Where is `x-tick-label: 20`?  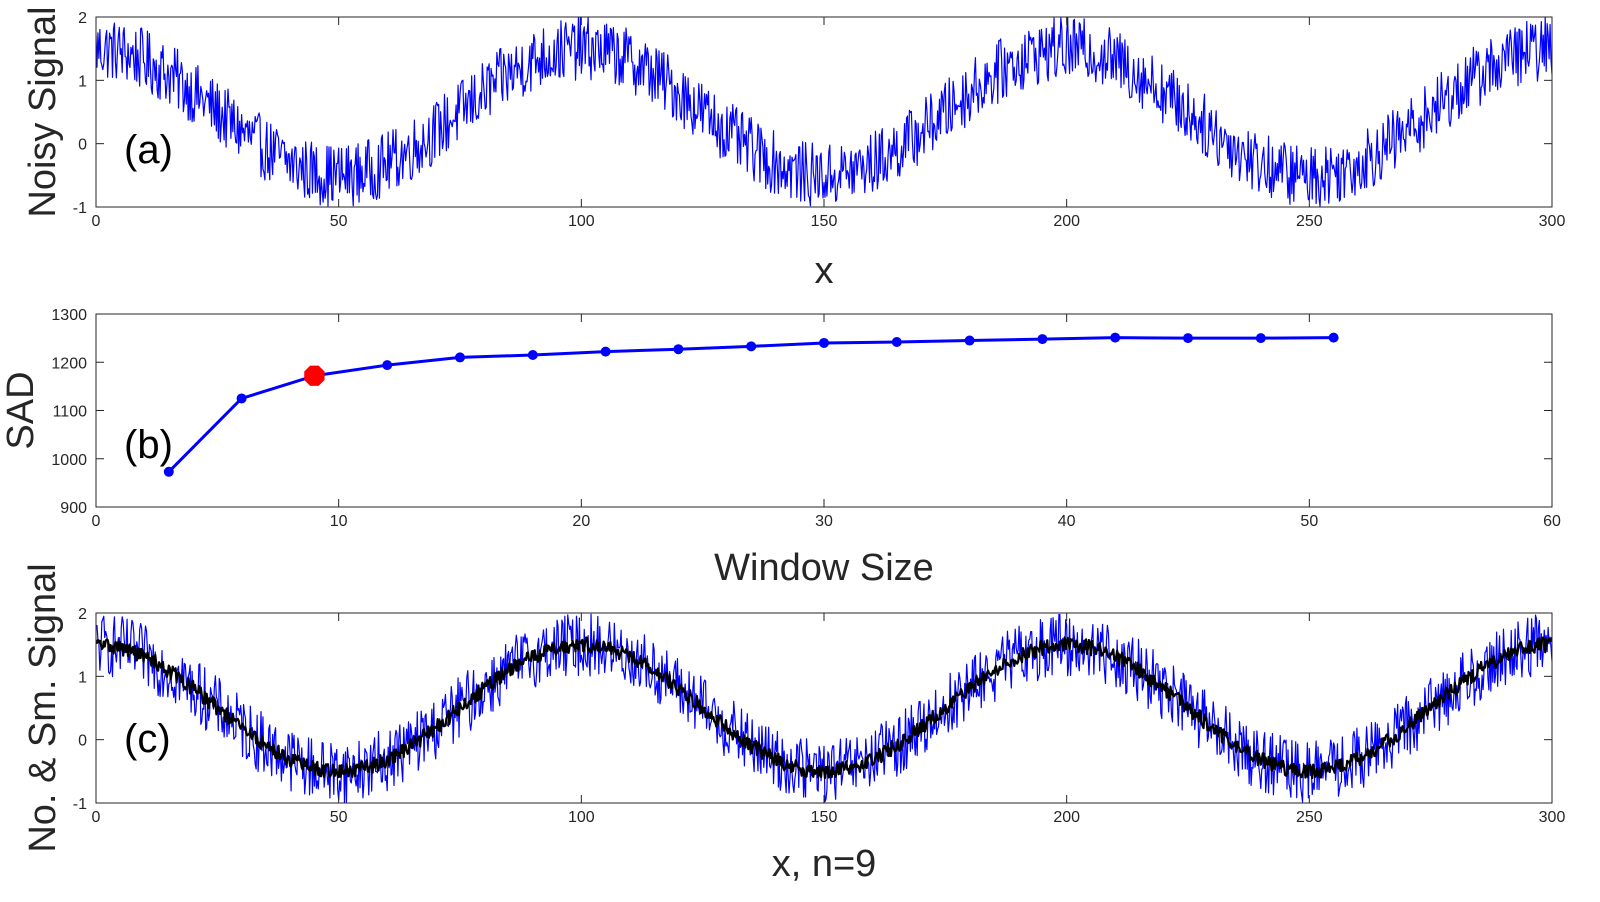 x-tick-label: 20 is located at coordinates (581, 521).